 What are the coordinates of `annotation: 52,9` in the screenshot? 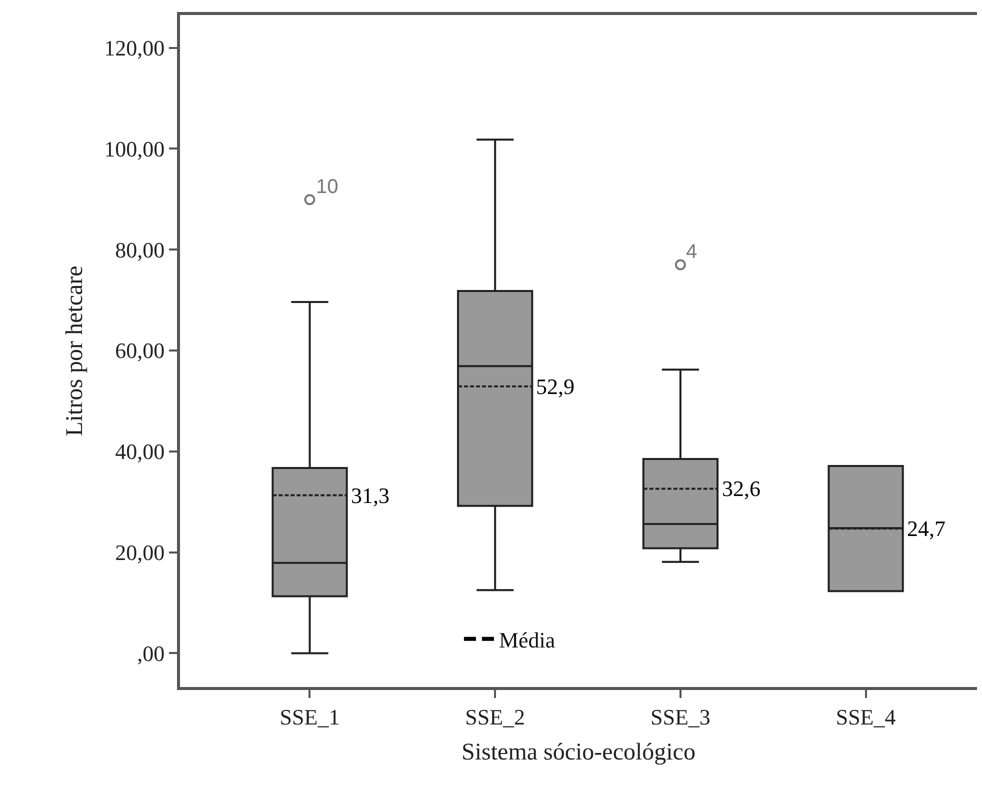 It's located at (555, 386).